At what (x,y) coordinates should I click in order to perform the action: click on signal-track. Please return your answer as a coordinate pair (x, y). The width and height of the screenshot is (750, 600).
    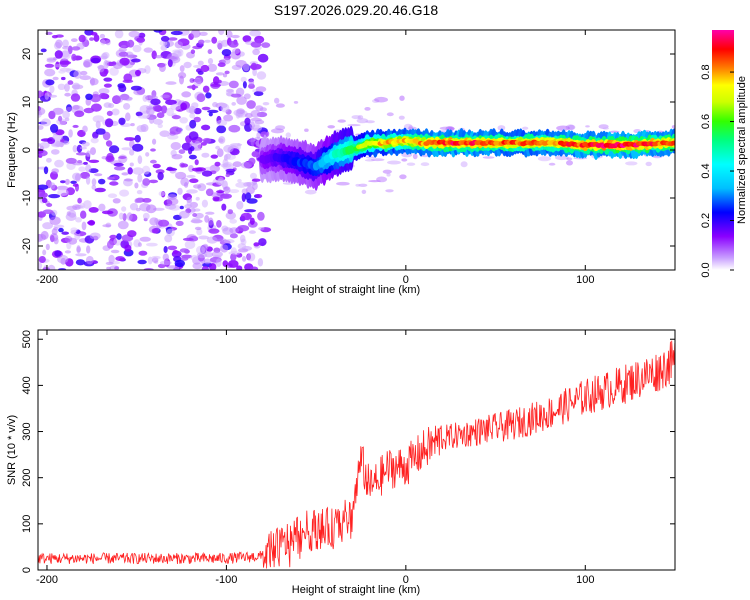
    Looking at the image, I should click on (467, 158).